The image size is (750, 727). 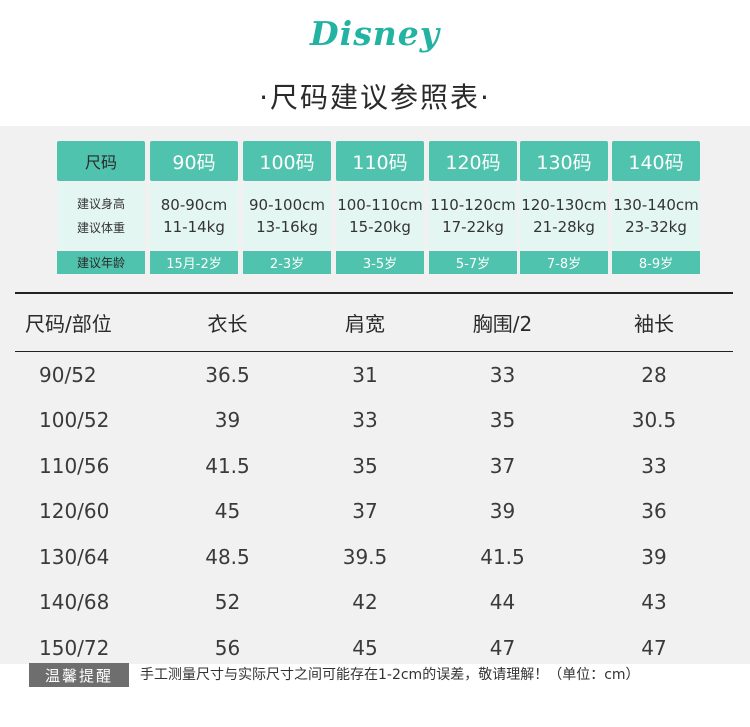 I want to click on table-cell: 31, so click(x=365, y=374).